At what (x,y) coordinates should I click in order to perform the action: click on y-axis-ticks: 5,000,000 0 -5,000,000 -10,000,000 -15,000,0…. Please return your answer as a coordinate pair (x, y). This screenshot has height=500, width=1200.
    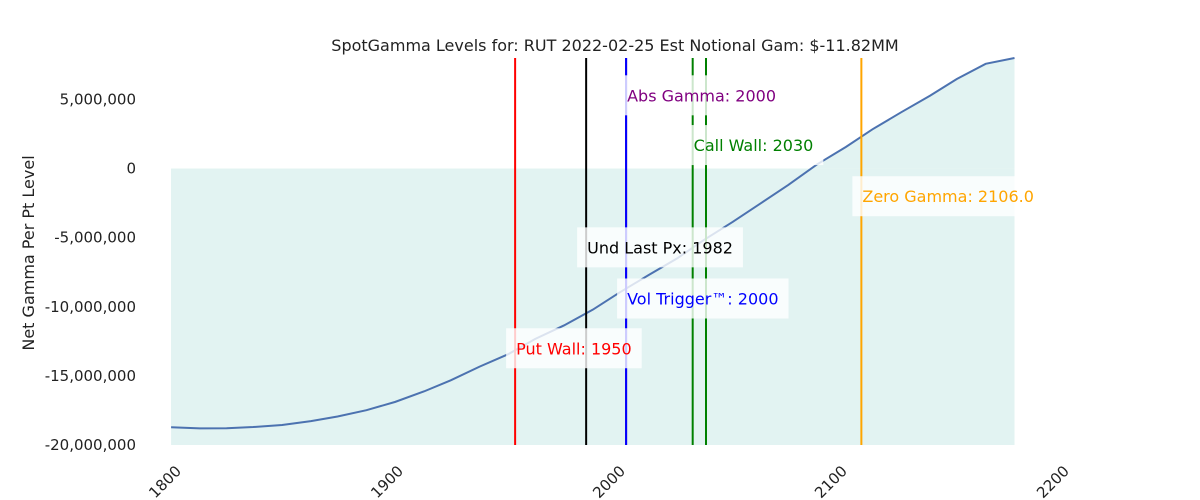
    Looking at the image, I should click on (90, 272).